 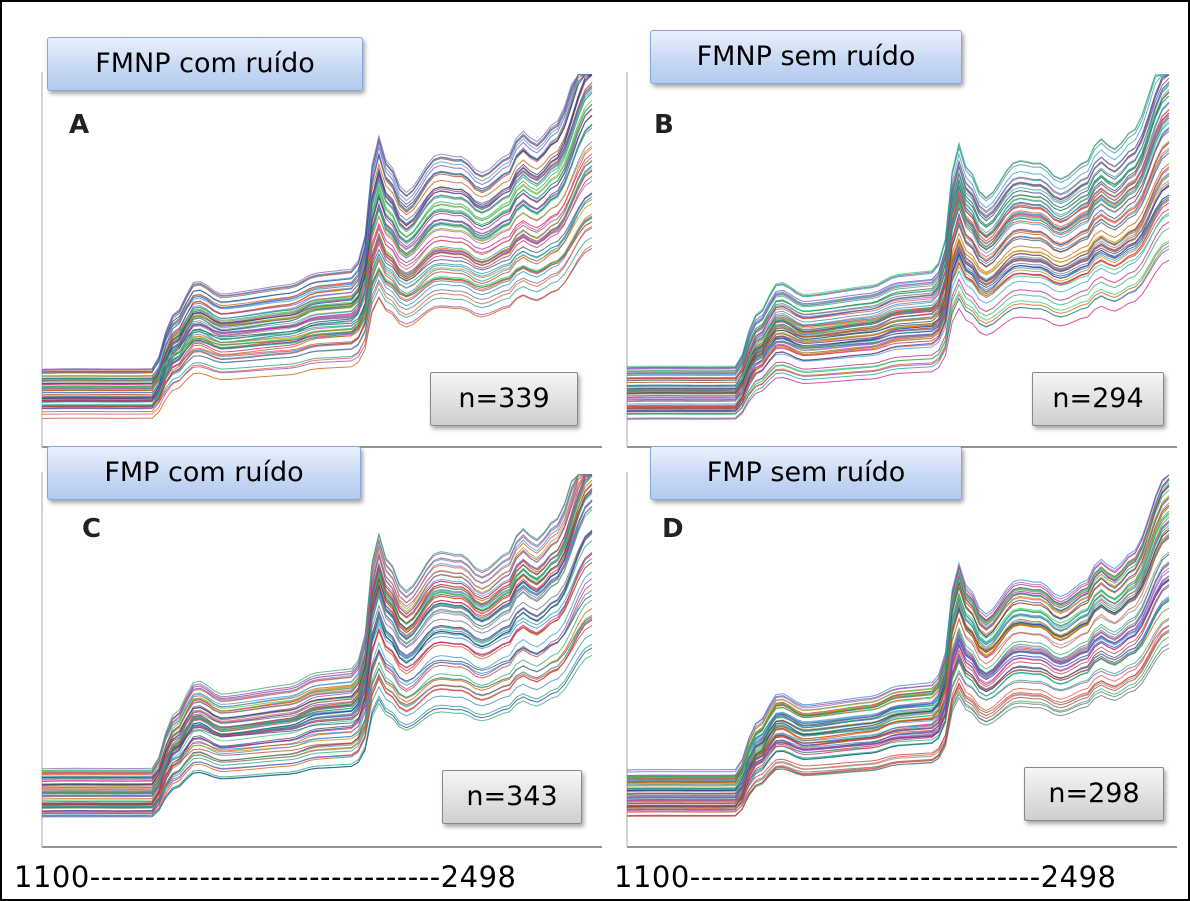 What do you see at coordinates (512, 797) in the screenshot?
I see `sample-count: n=343` at bounding box center [512, 797].